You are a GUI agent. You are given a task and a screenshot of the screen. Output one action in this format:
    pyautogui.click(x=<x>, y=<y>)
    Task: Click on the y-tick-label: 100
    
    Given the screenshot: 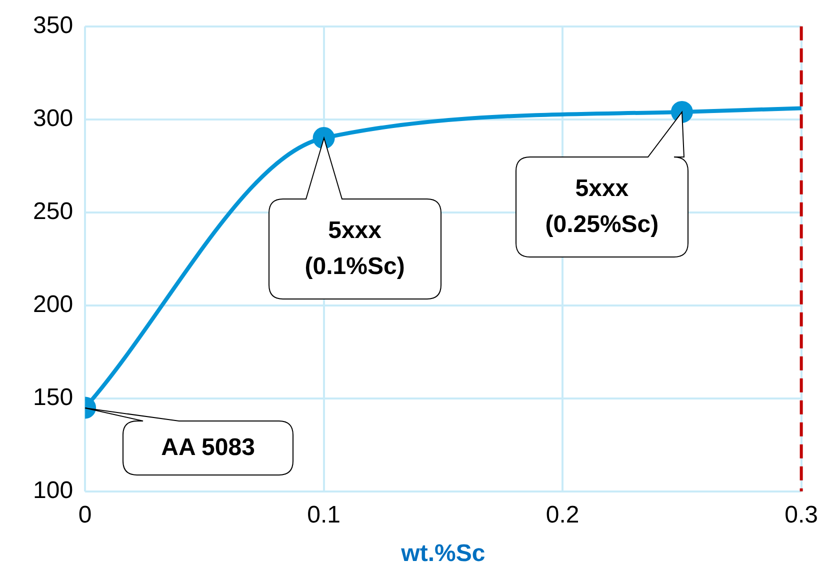 What is the action you would take?
    pyautogui.click(x=53, y=490)
    